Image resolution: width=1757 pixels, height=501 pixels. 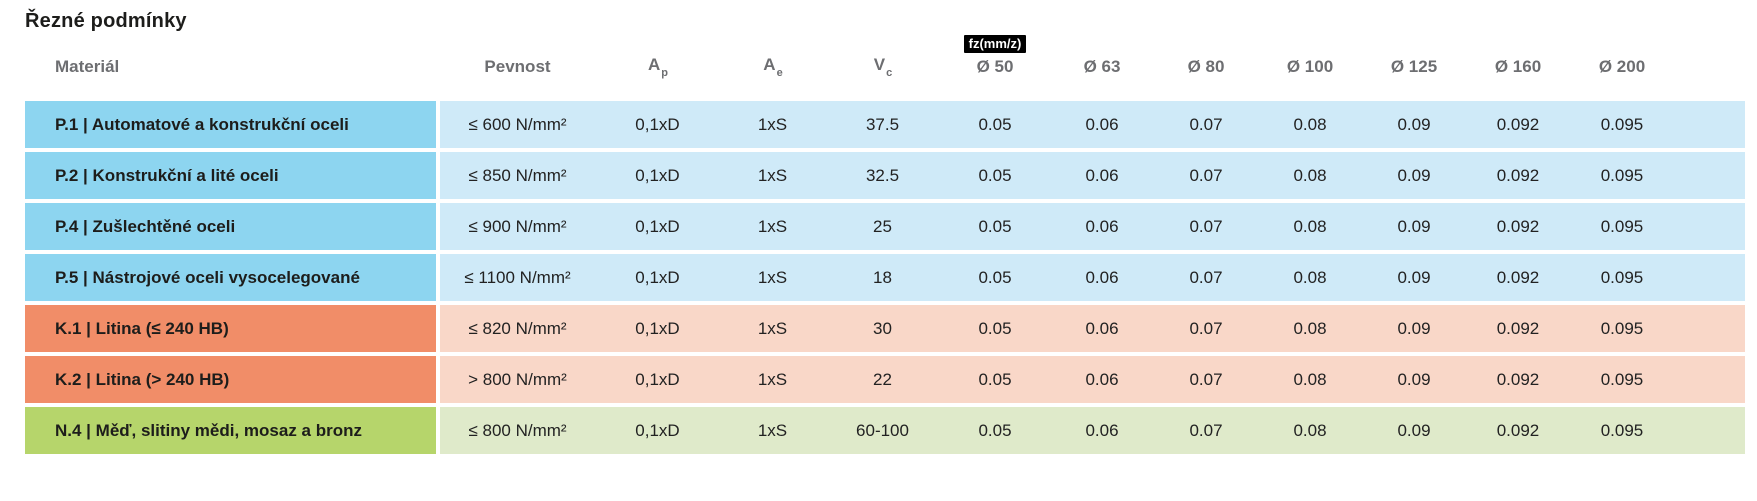 I want to click on vc-cell: 30, so click(x=882, y=328).